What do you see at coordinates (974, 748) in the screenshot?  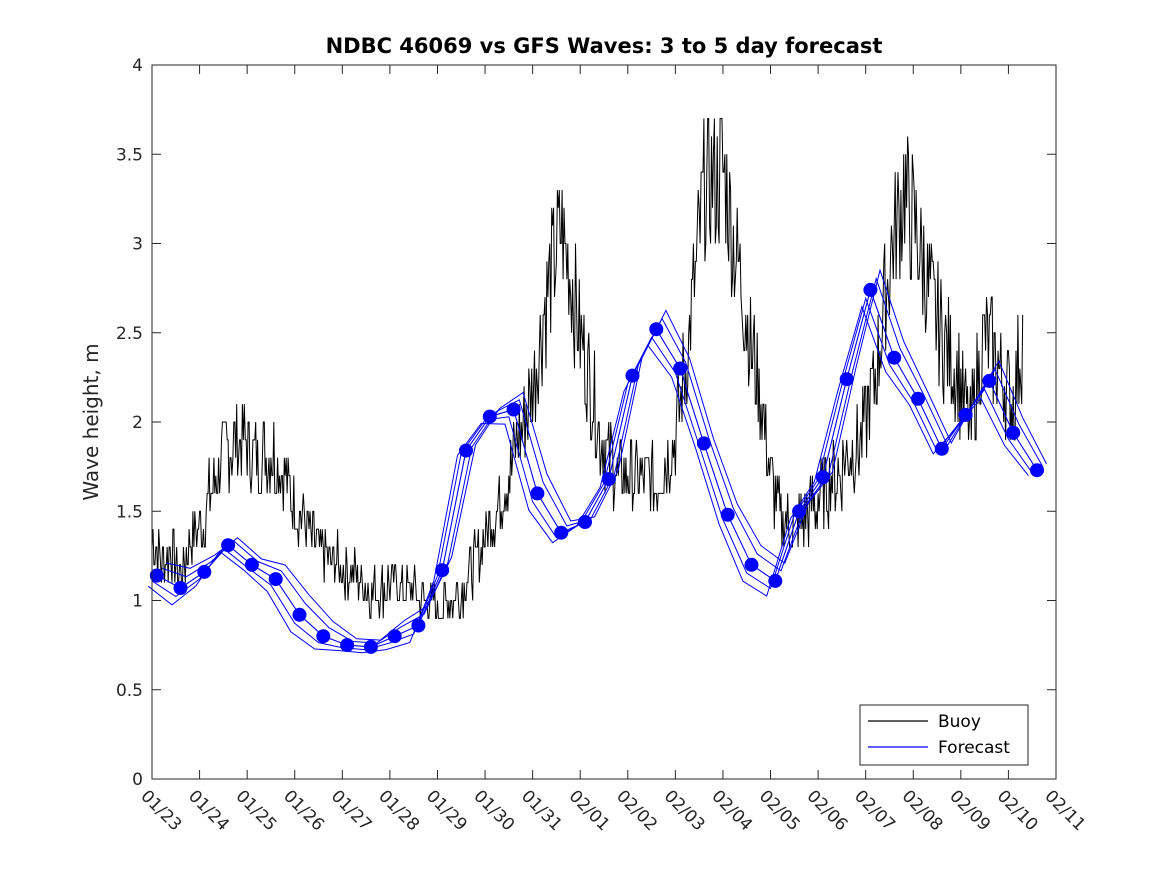 I see `legend-forecast-label: Forecast` at bounding box center [974, 748].